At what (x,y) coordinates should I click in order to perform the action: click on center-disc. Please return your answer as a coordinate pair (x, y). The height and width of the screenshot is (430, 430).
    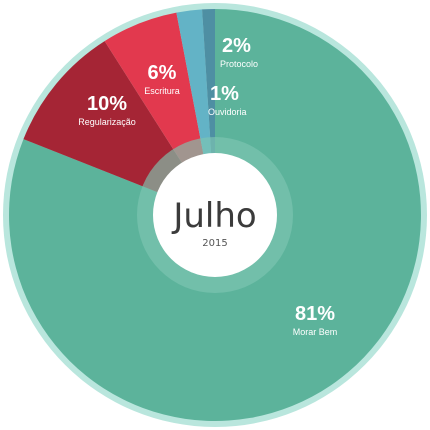
    Looking at the image, I should click on (215, 215).